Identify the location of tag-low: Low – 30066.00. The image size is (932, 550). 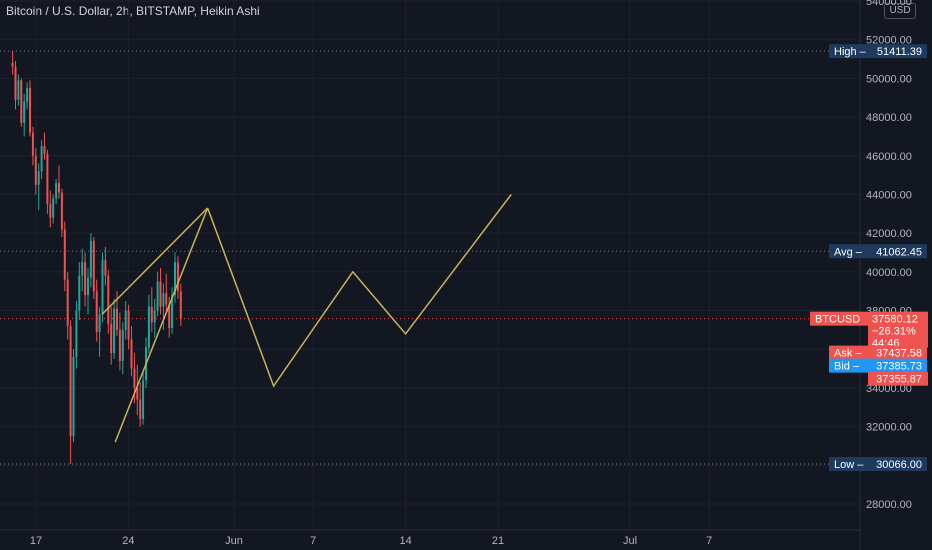
(878, 464).